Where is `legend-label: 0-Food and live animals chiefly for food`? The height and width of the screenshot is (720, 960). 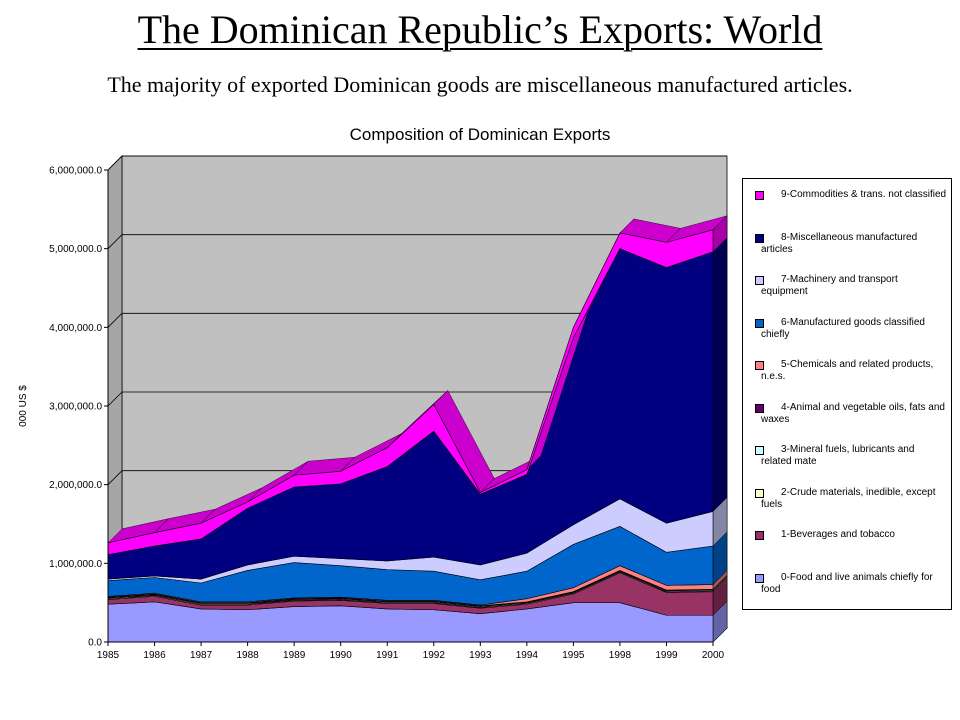
legend-label: 0-Food and live animals chiefly for food is located at coordinates (847, 583).